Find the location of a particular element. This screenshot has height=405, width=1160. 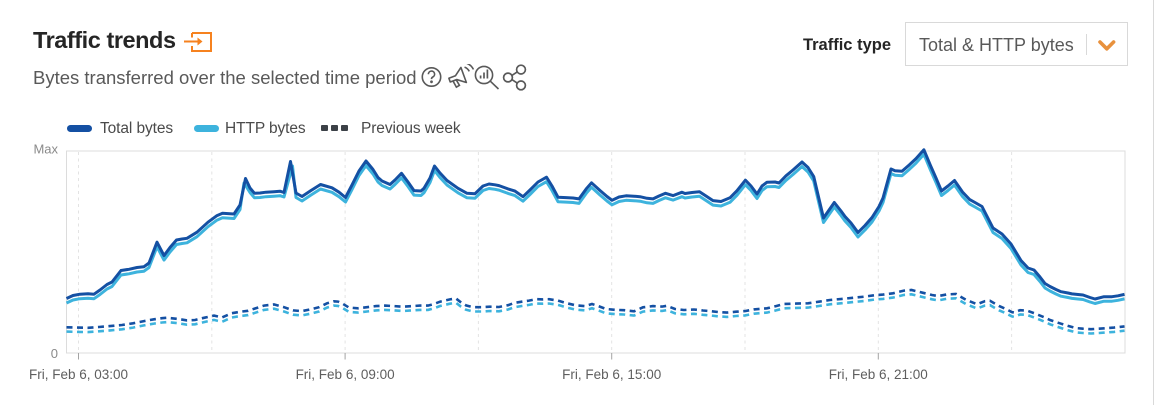

svg-text: Fri, Feb 6, 09:00 is located at coordinates (345, 374).